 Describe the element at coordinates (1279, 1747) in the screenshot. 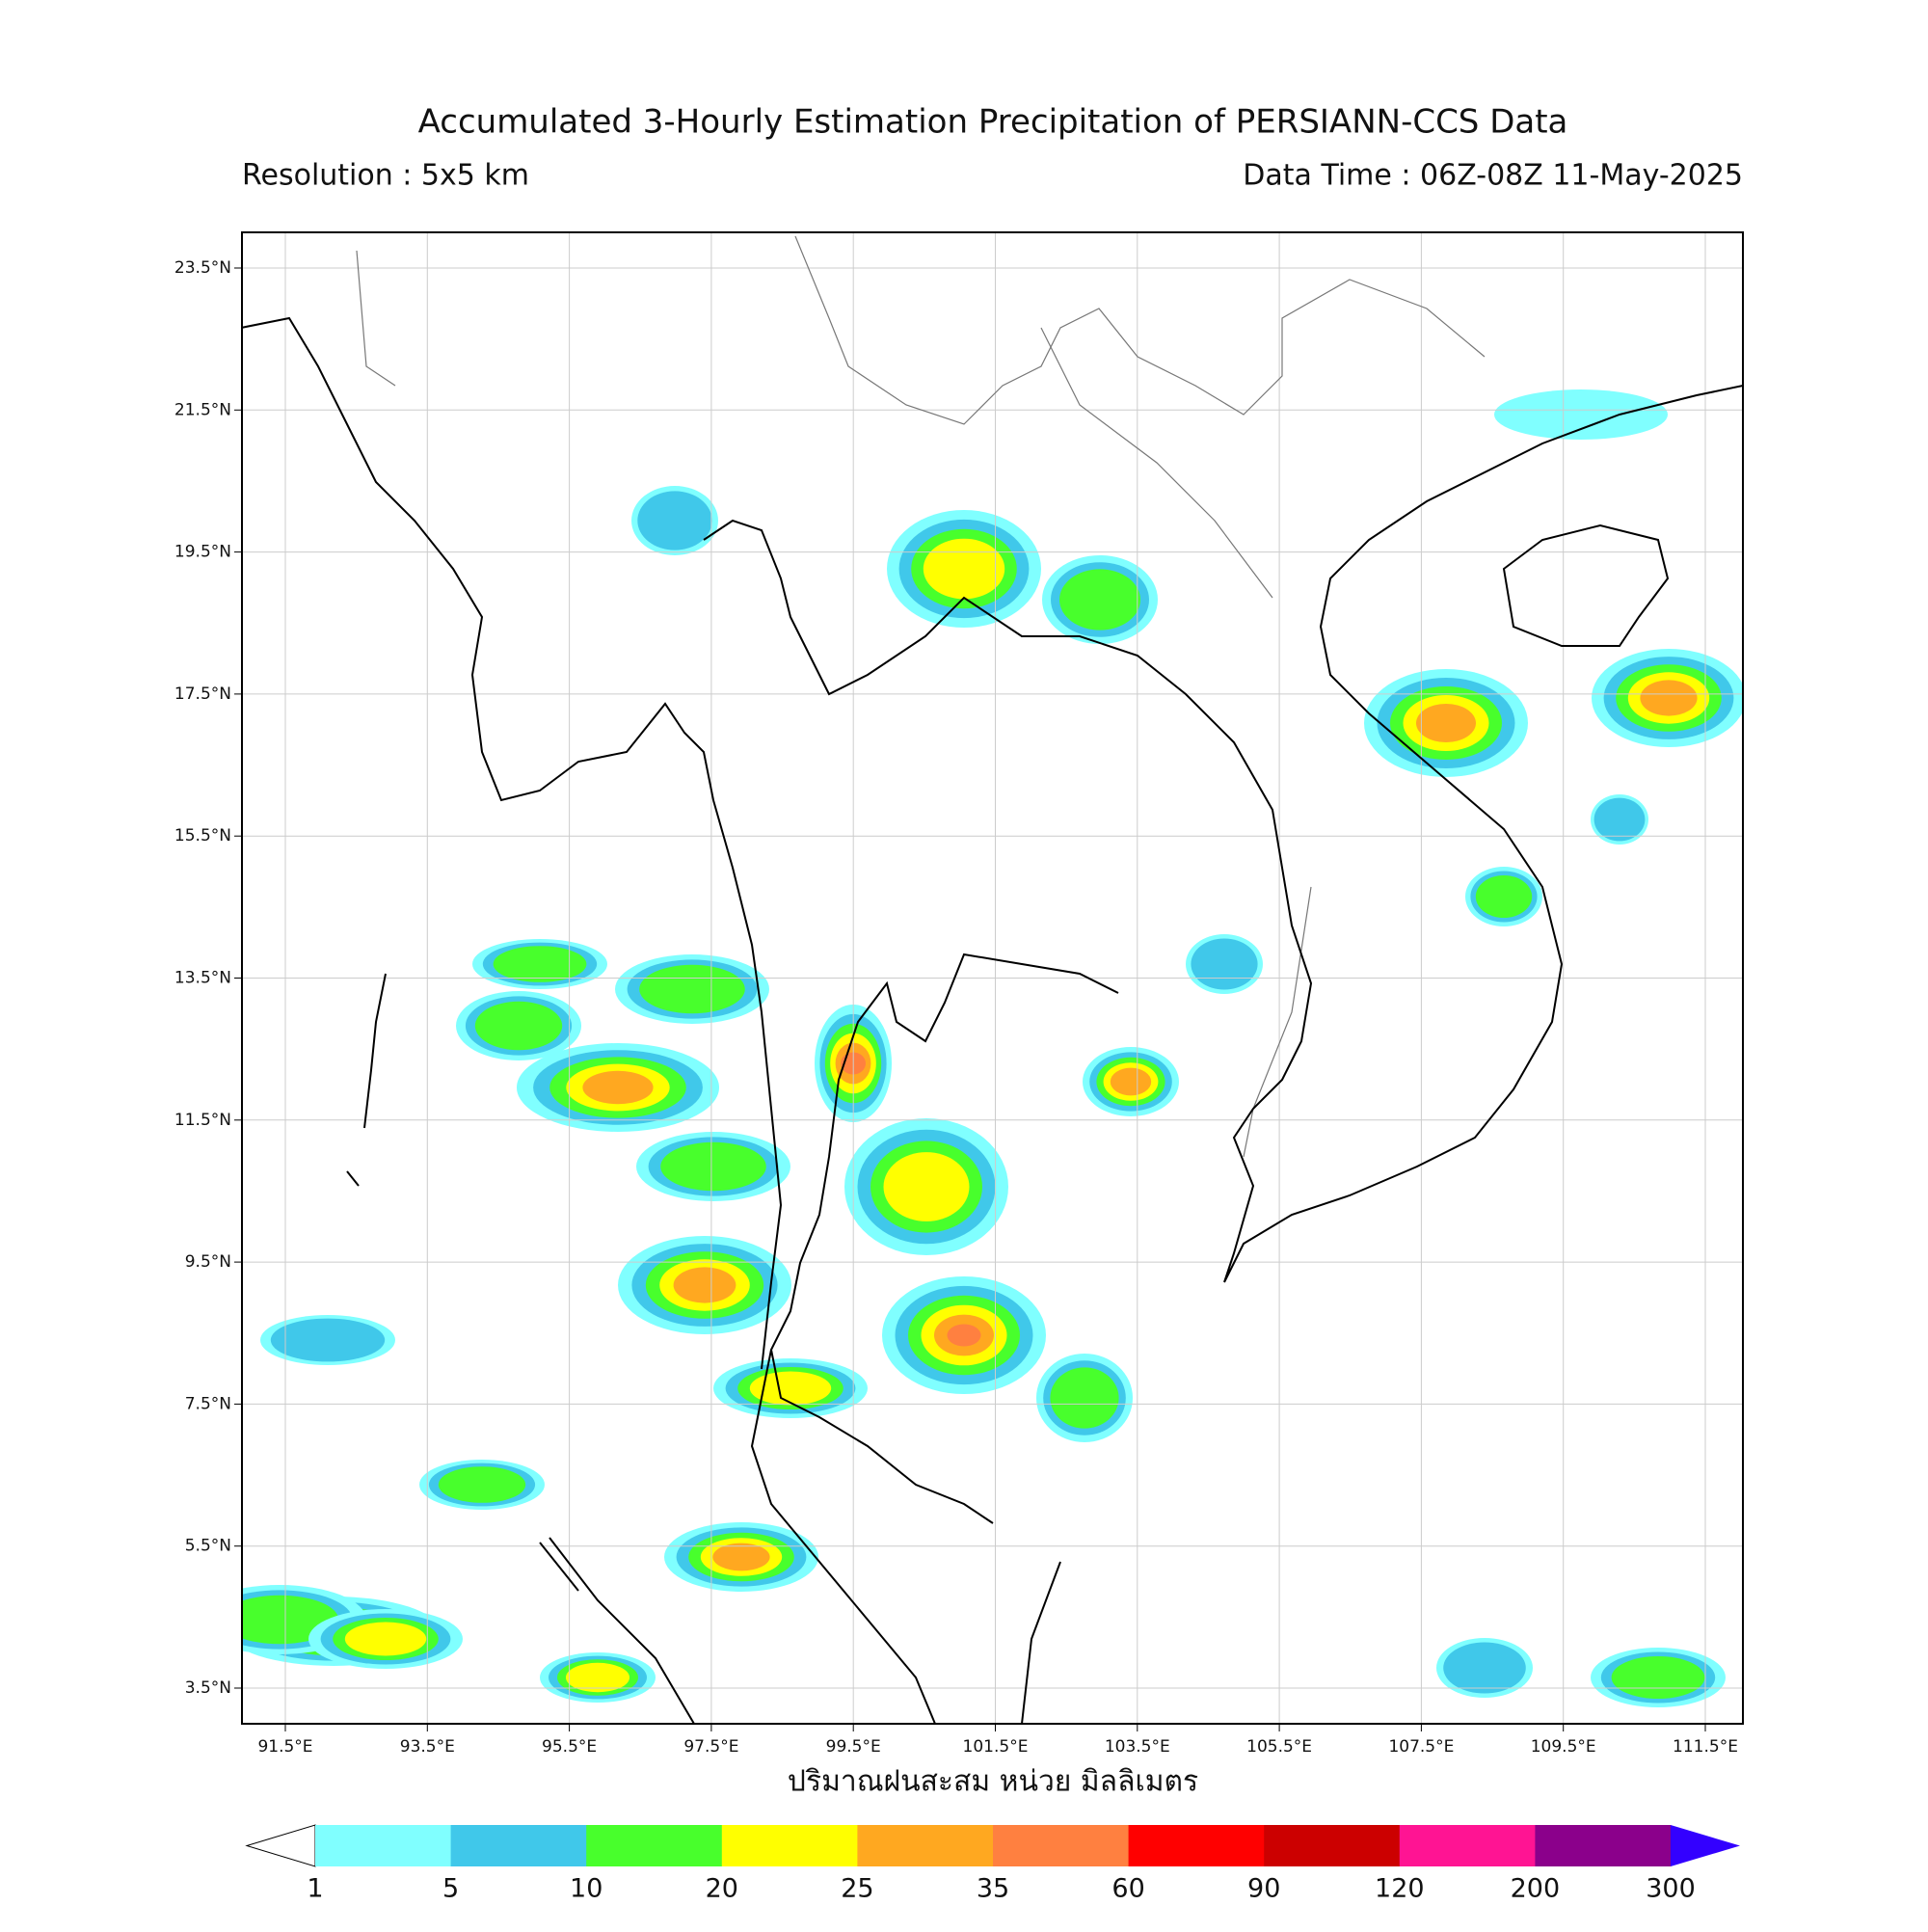

I see `lon-label: 105.5°E` at that location.